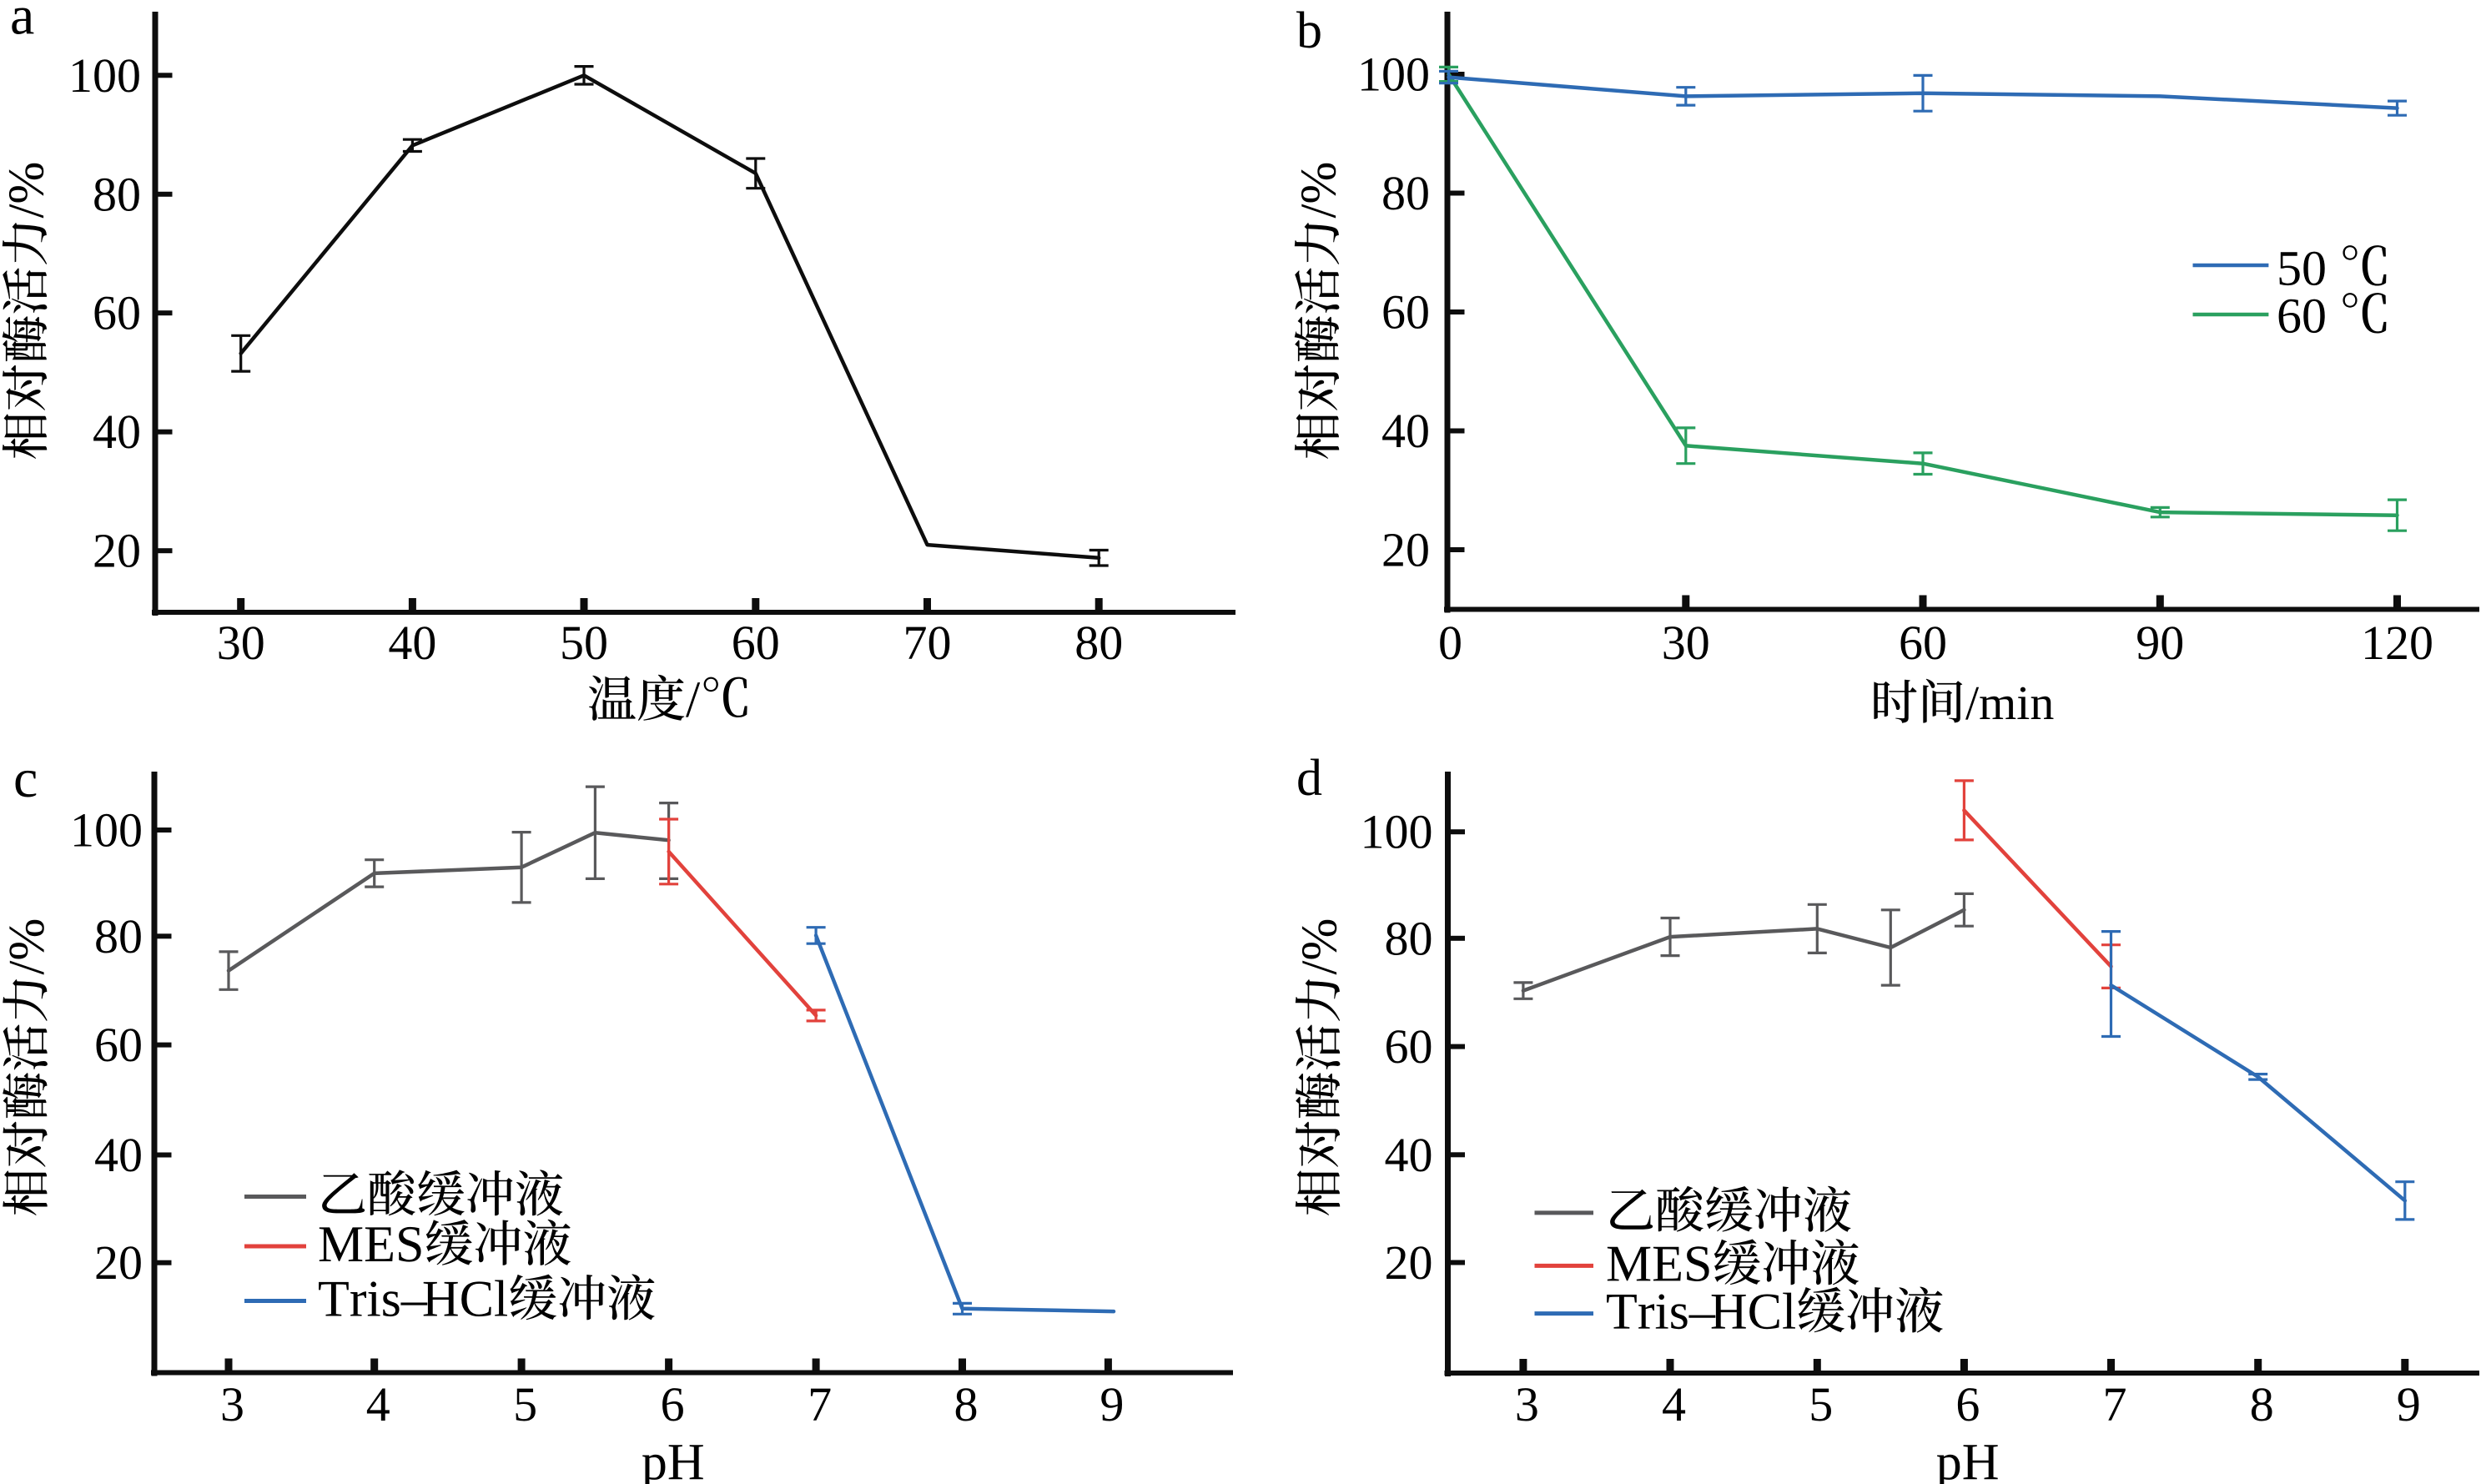 The height and width of the screenshot is (1484, 2481). What do you see at coordinates (584, 643) in the screenshot?
I see `svg-text: 50` at bounding box center [584, 643].